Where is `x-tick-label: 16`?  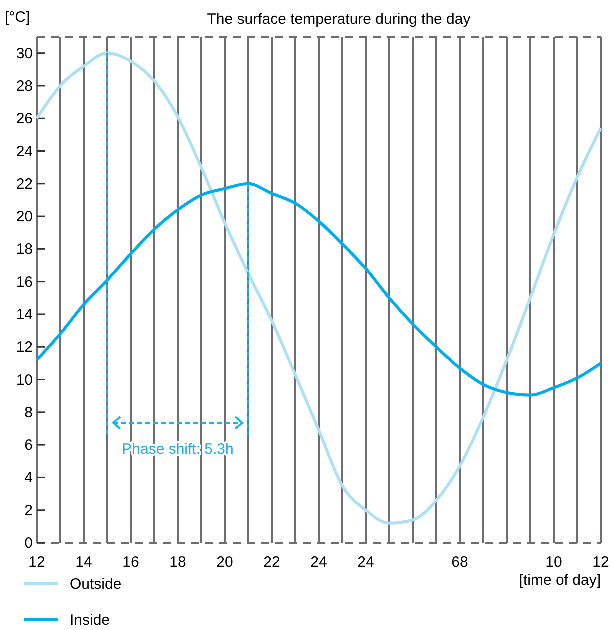 x-tick-label: 16 is located at coordinates (131, 562).